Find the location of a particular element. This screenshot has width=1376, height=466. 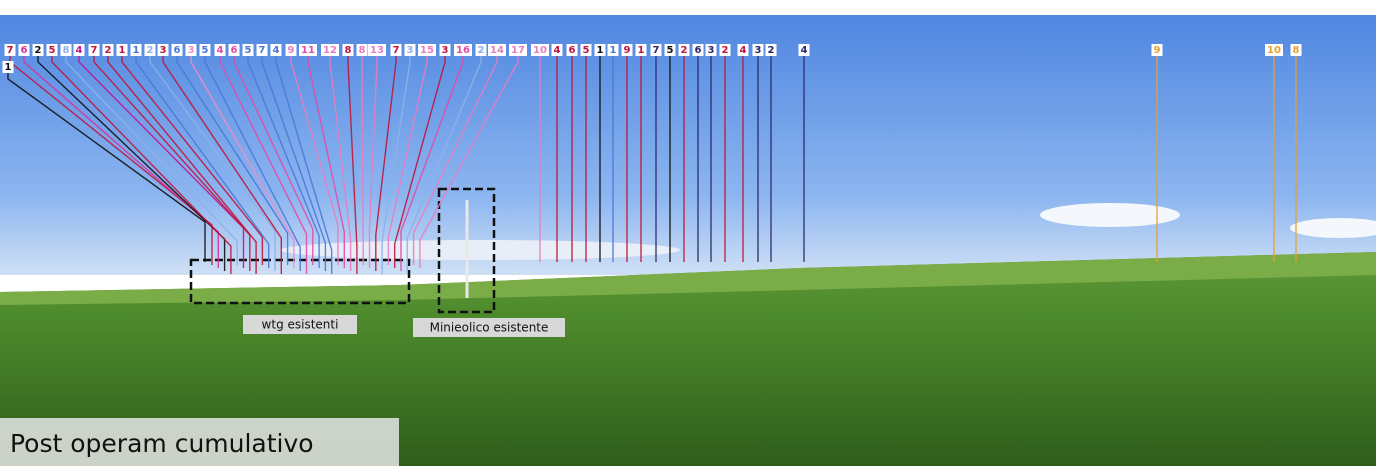

mini-box is located at coordinates (466, 250).